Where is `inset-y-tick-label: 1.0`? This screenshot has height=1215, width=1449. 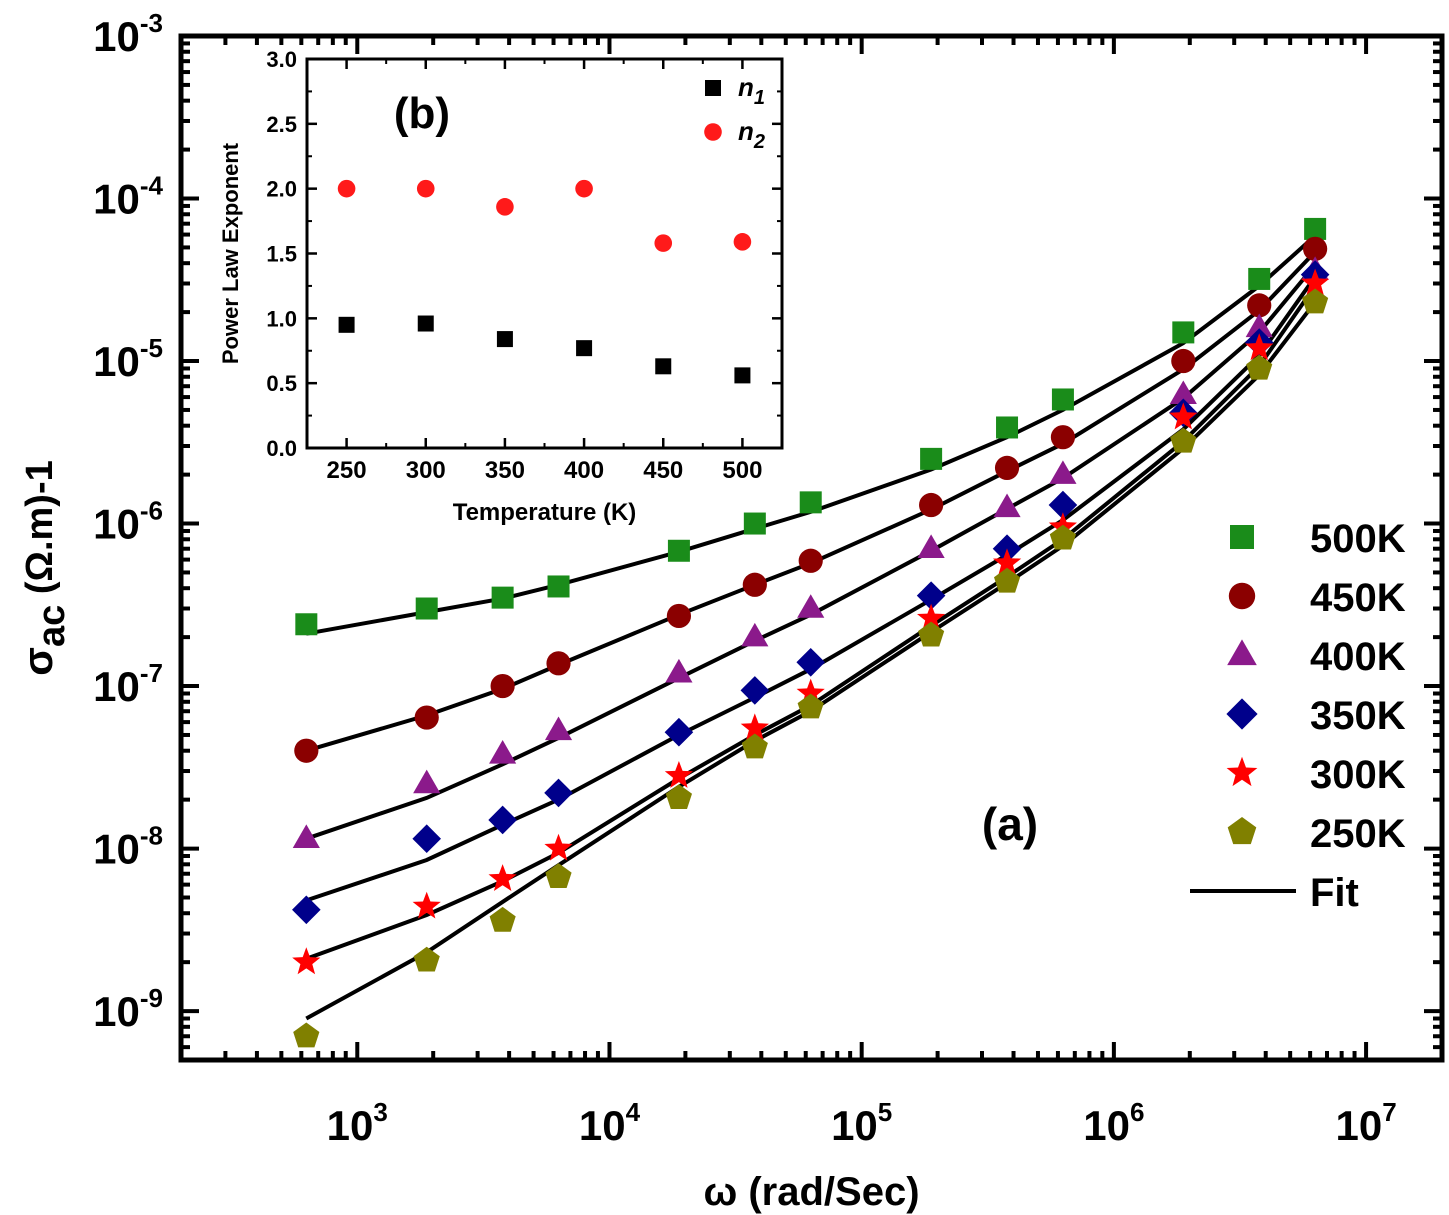 inset-y-tick-label: 1.0 is located at coordinates (281, 318).